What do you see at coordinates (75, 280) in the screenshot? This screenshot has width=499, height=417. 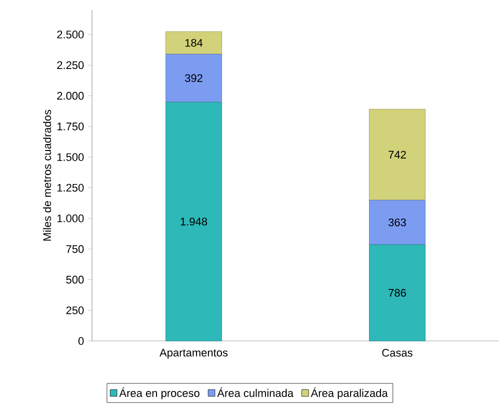 I see `y-tick-label: 500` at bounding box center [75, 280].